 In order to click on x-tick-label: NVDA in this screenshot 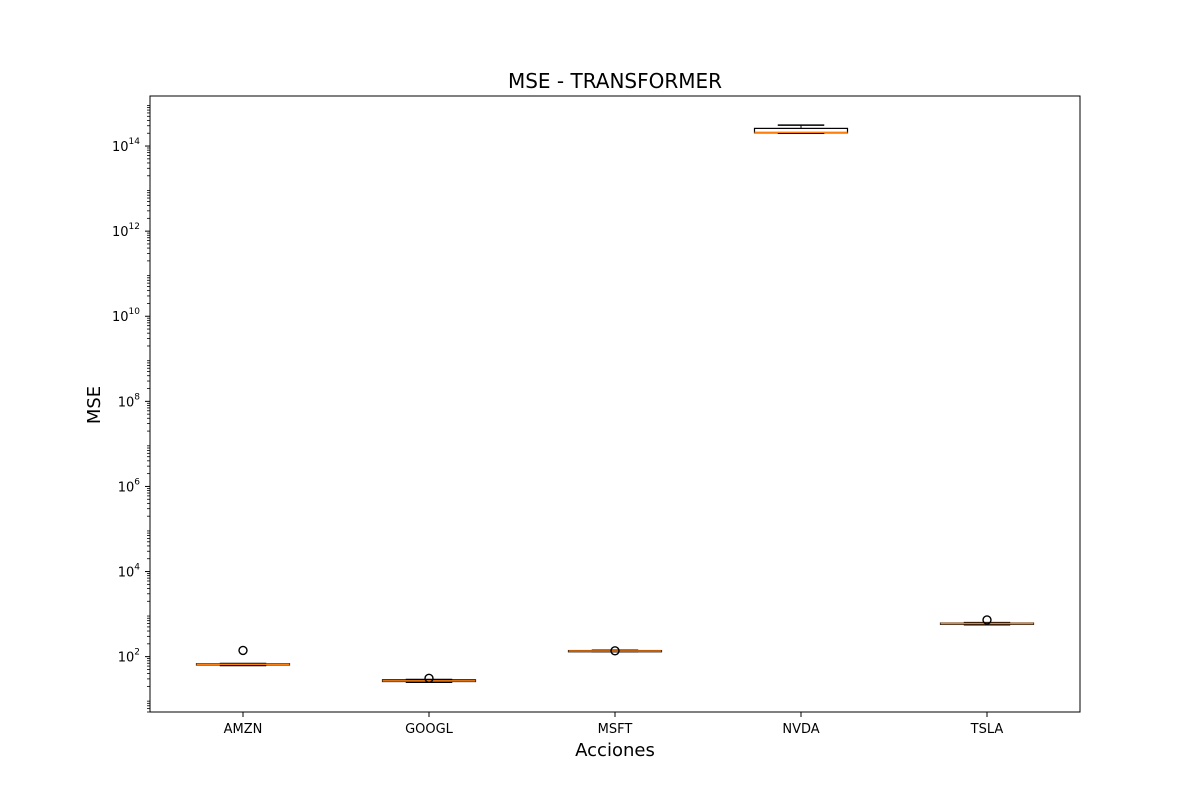, I will do `click(800, 729)`.